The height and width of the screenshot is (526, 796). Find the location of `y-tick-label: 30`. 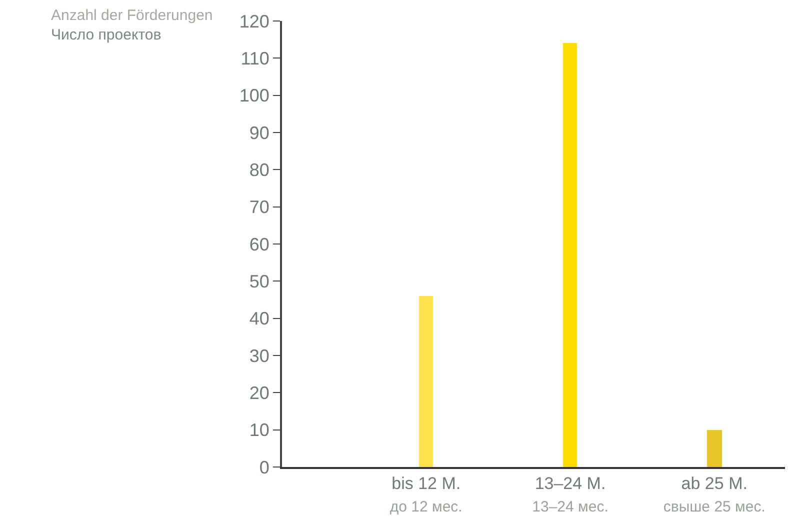

y-tick-label: 30 is located at coordinates (259, 356).